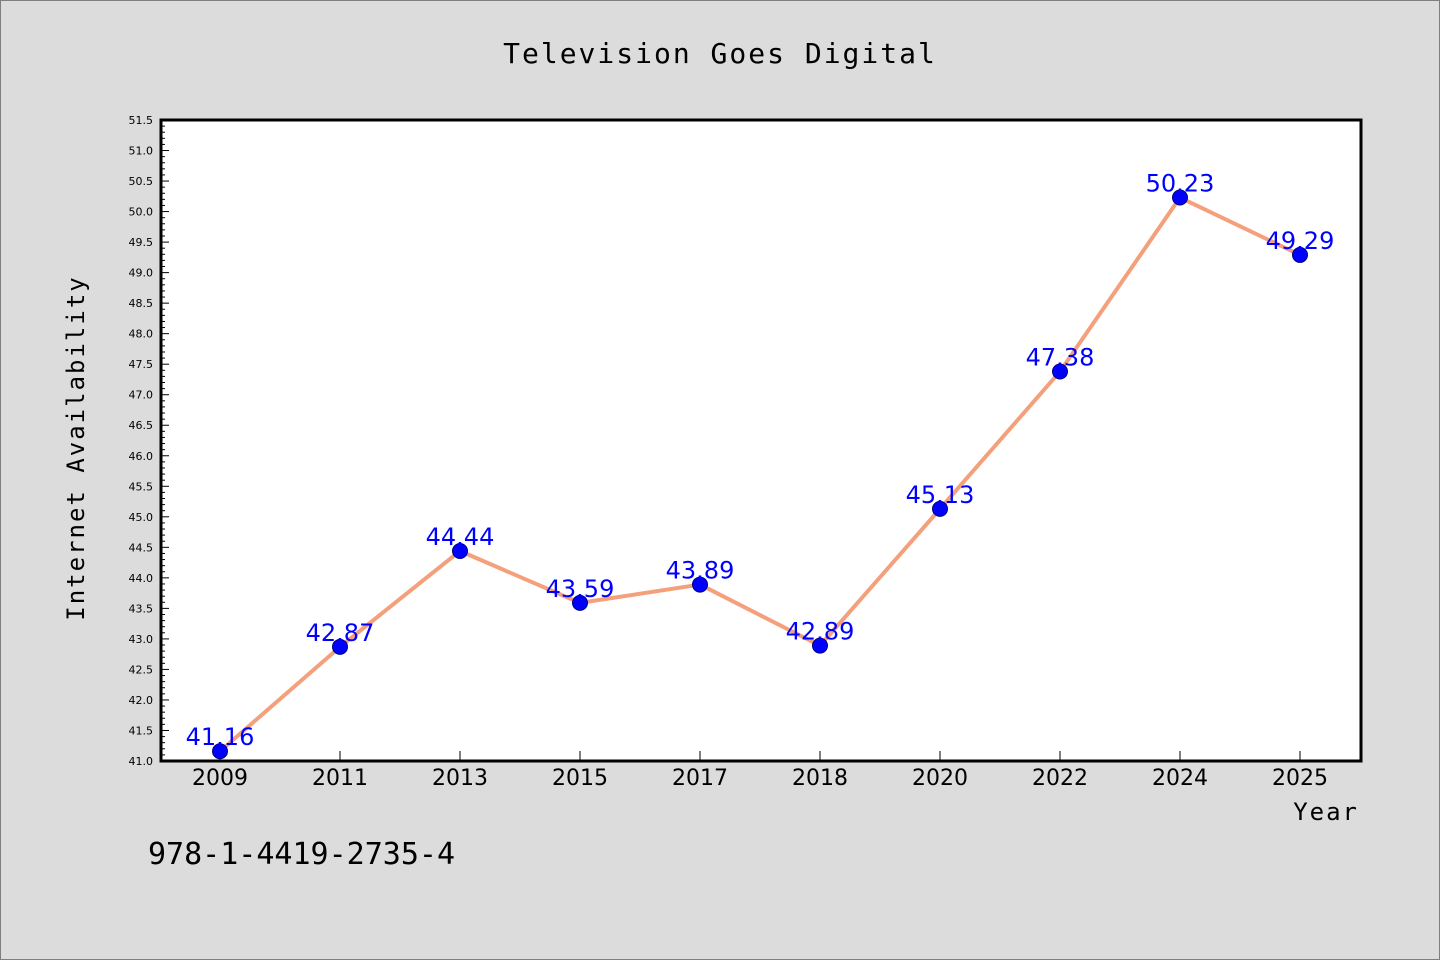 The image size is (1440, 960). I want to click on y-tick-label: 49.0, so click(141, 273).